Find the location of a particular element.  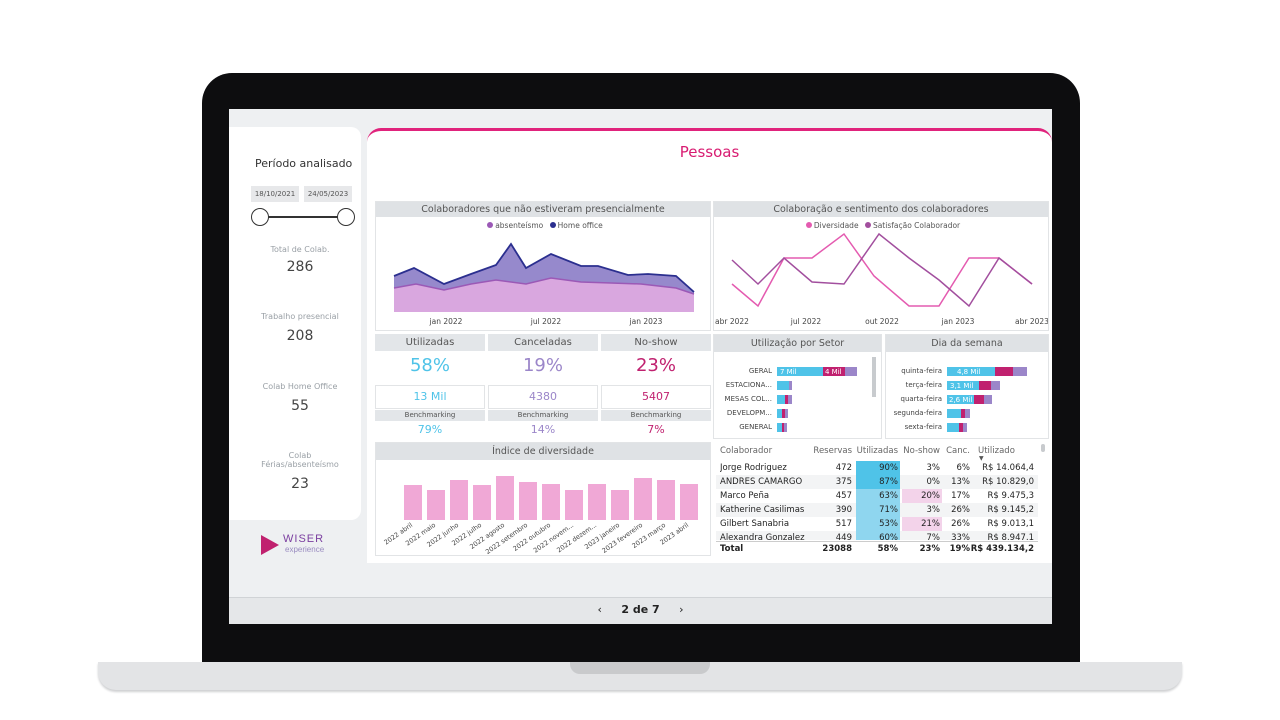

next-page-button: › is located at coordinates (681, 609).